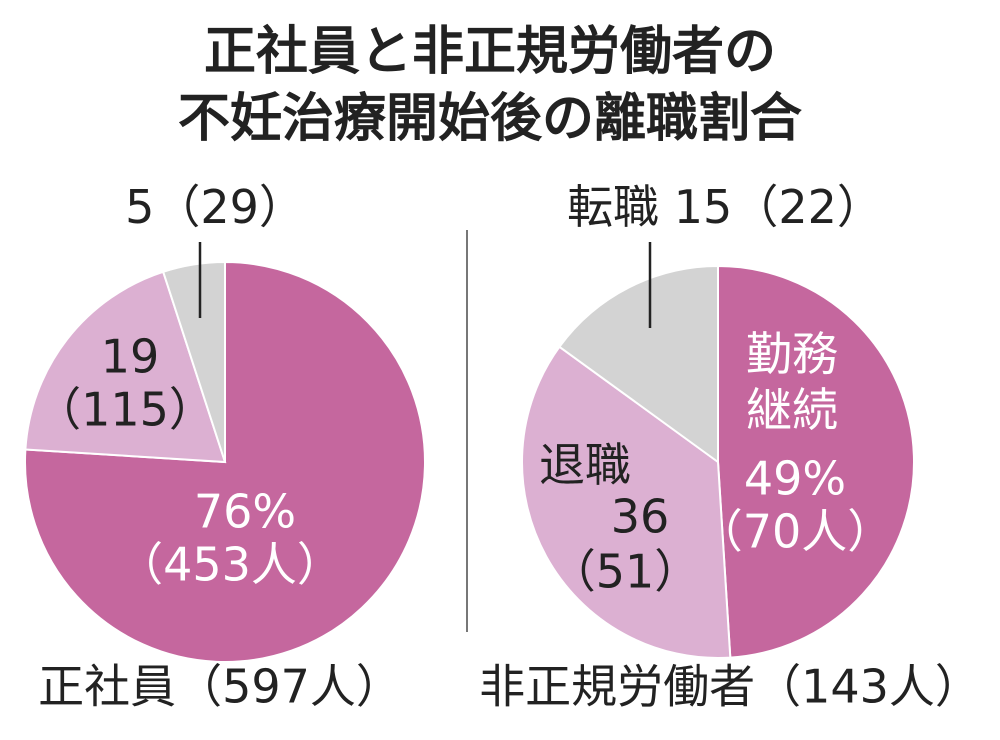 This screenshot has height=740, width=1000. Describe the element at coordinates (613, 207) in the screenshot. I see `category-label: 転職` at that location.